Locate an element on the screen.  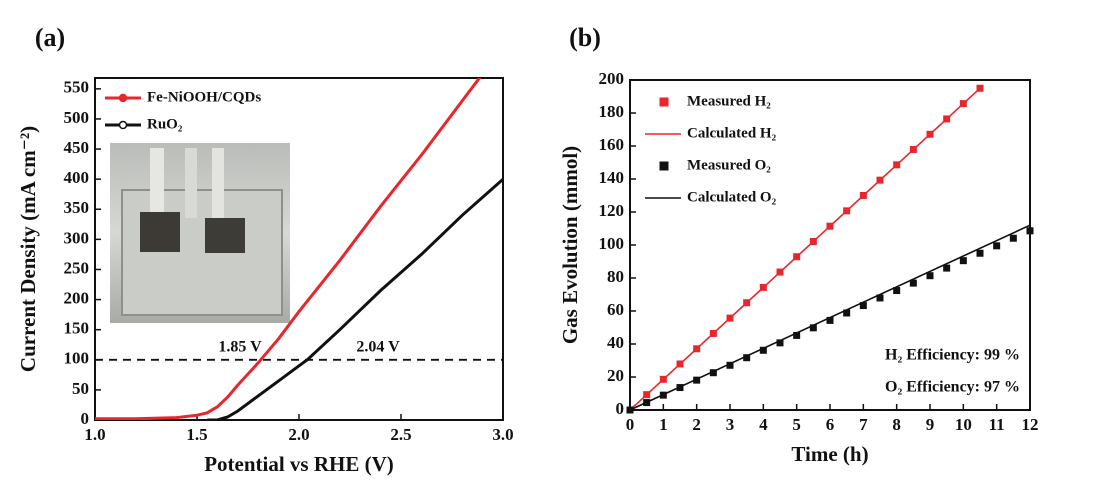
legend-label: Measured O₂ is located at coordinates (729, 165).